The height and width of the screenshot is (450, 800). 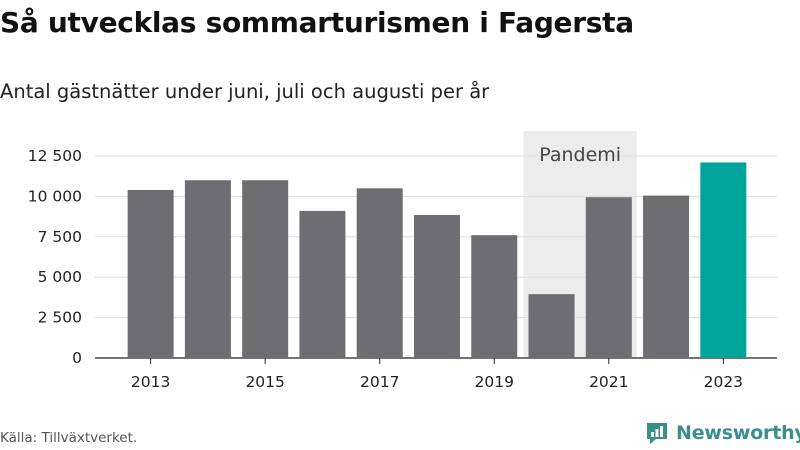 What do you see at coordinates (494, 382) in the screenshot?
I see `x-tick-label: 2019` at bounding box center [494, 382].